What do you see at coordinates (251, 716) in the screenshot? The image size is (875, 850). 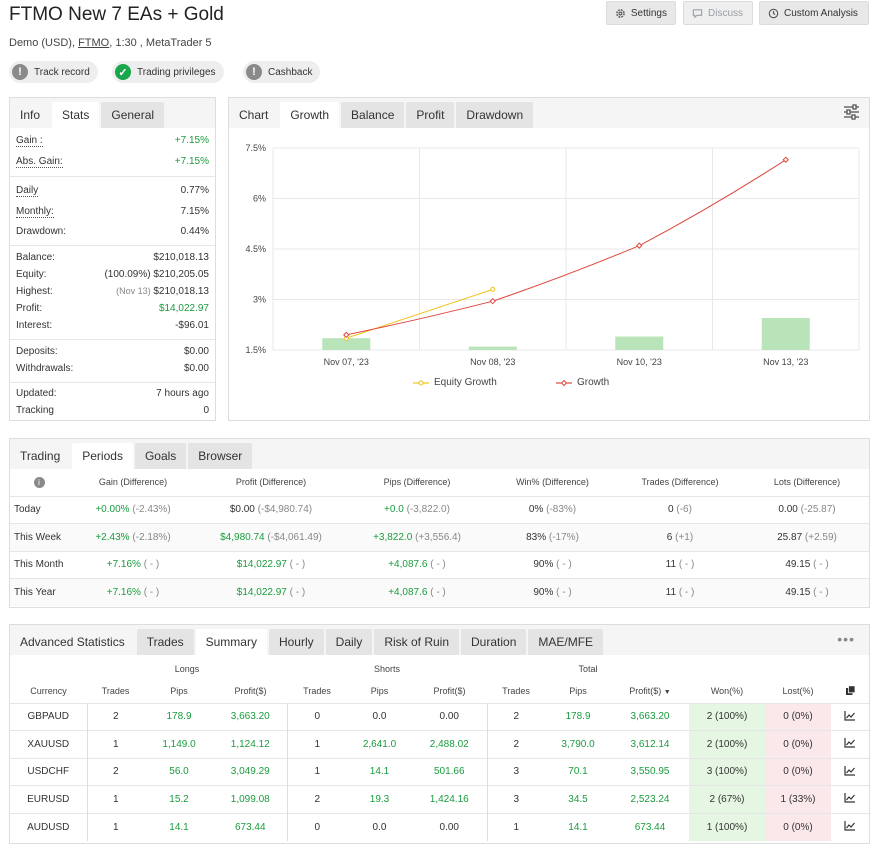 I see `cell-l-profit: 3,663.20` at bounding box center [251, 716].